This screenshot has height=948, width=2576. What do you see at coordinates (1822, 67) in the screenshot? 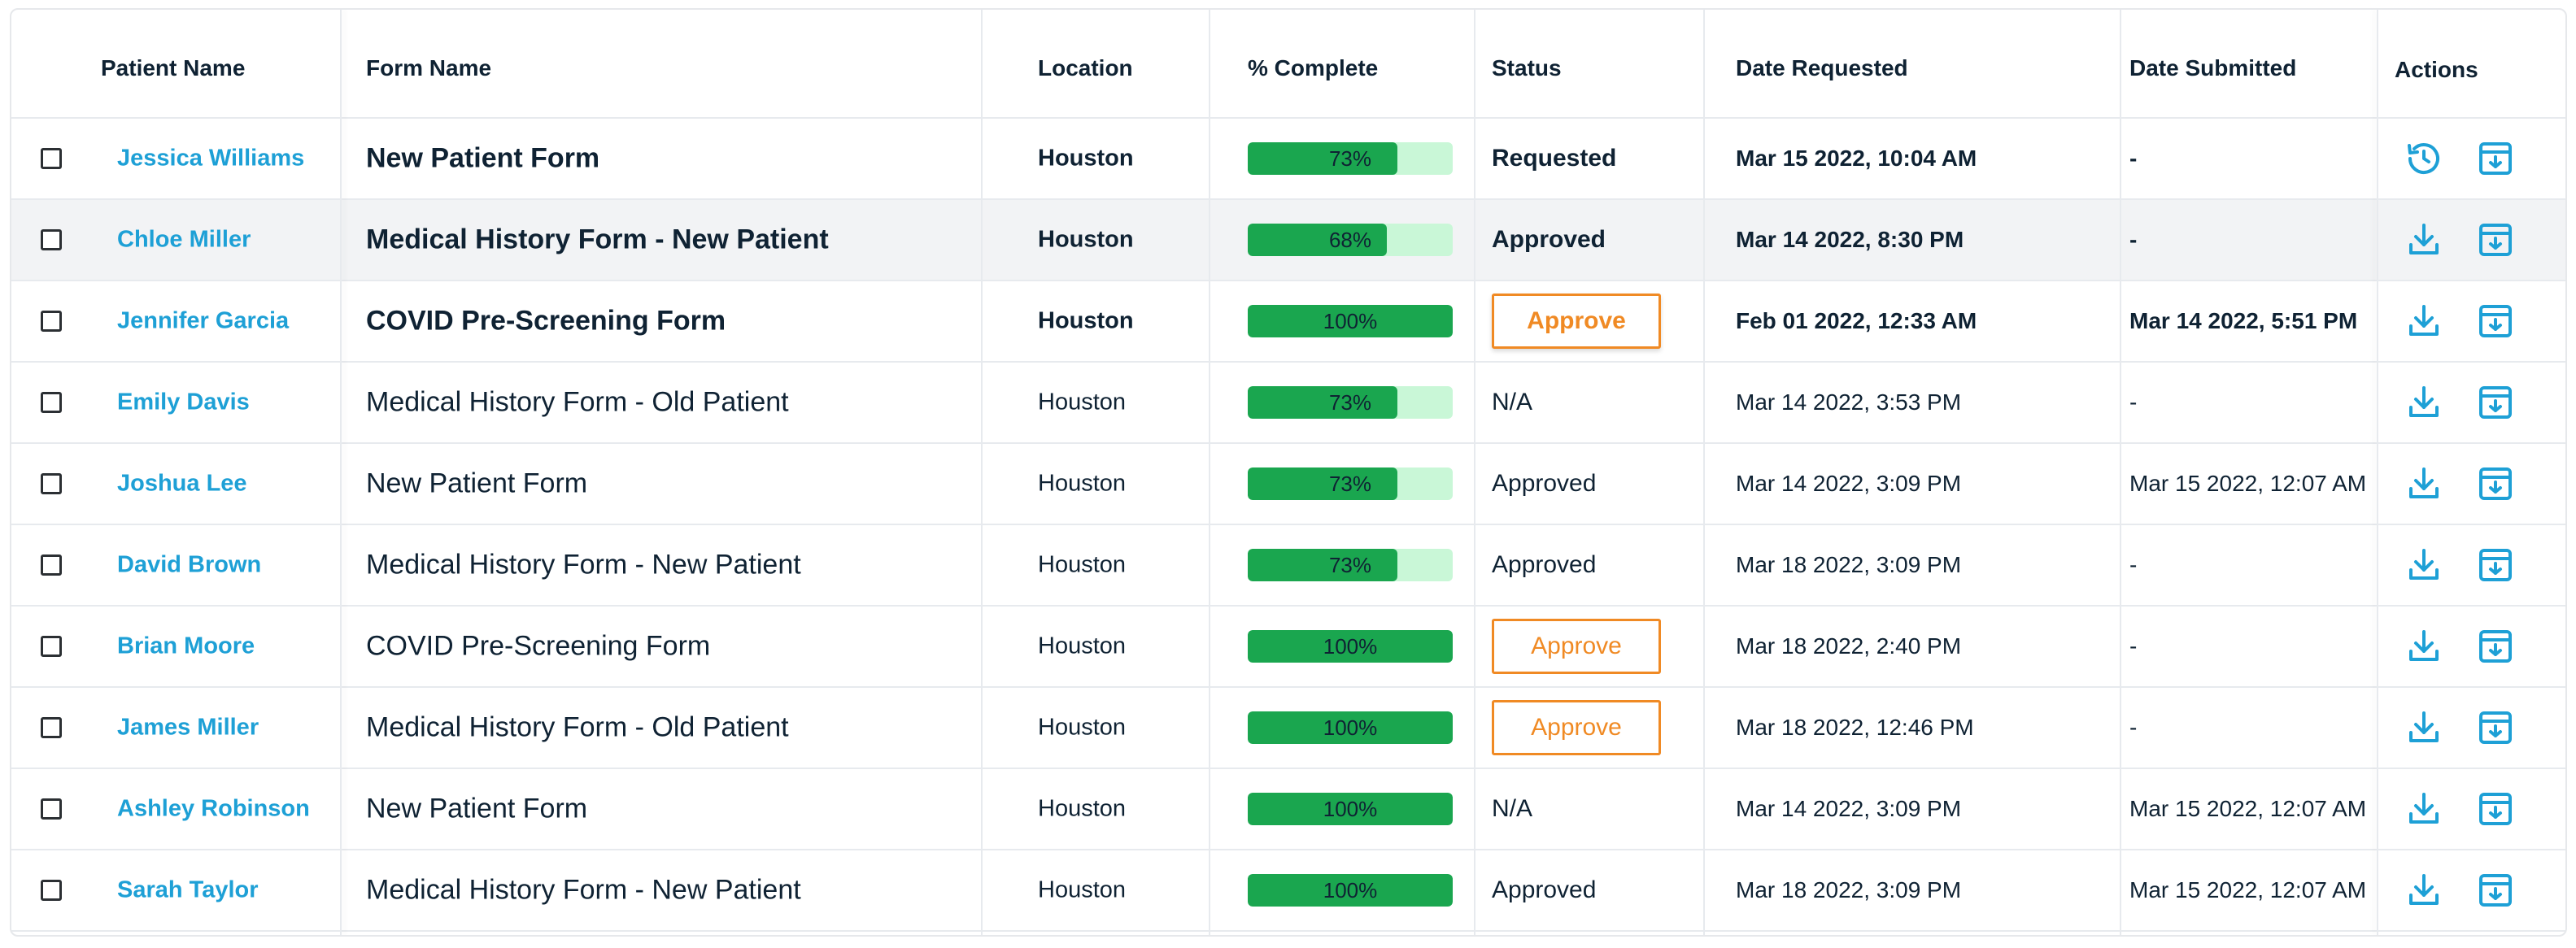
I see `header-date-requested: Date Requested` at bounding box center [1822, 67].